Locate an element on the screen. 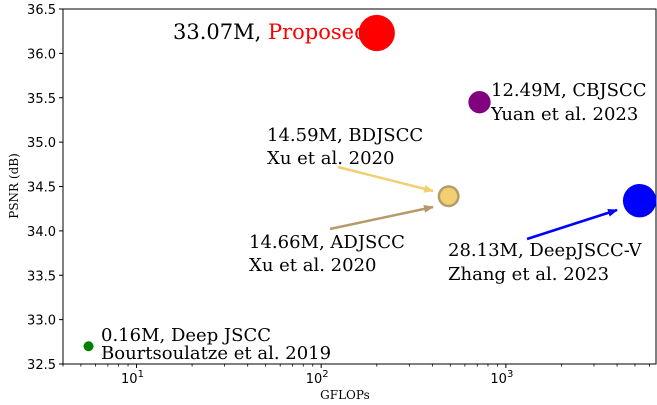  y-axis-label: PSNR (dB) is located at coordinates (14, 186).